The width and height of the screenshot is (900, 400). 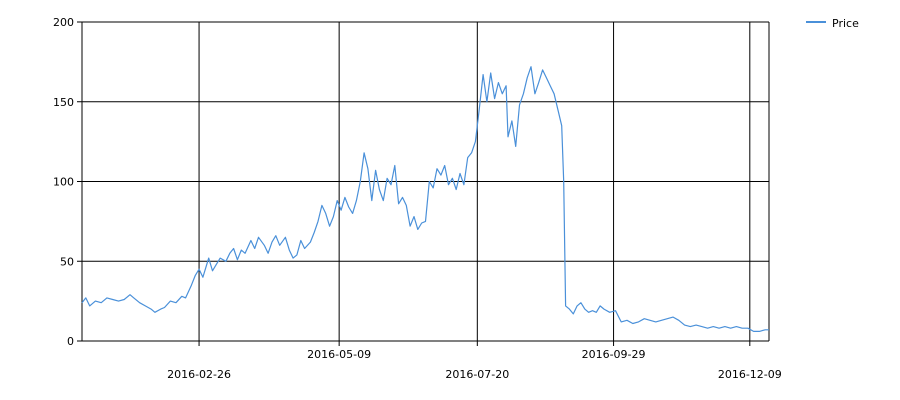 I want to click on y-tick-label: 100, so click(x=63, y=182).